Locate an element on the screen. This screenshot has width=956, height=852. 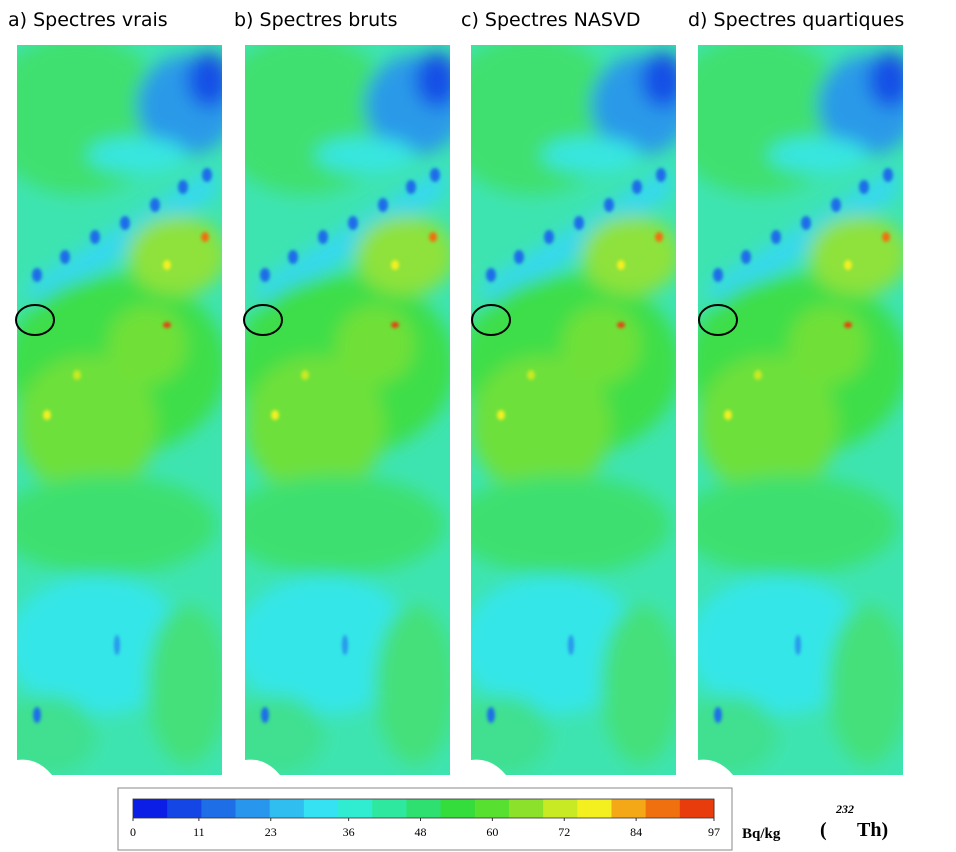
colorbar-tick-label: 23 is located at coordinates (271, 832).